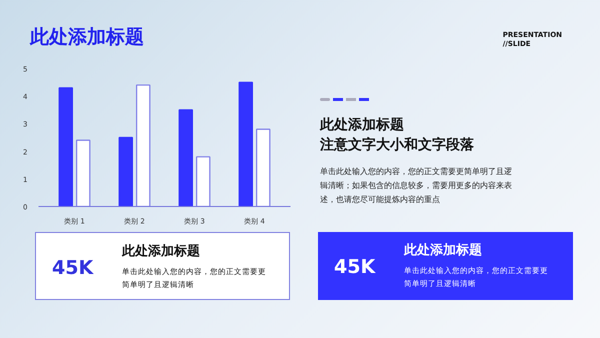  I want to click on text: 注意文字大小和文字段落, so click(397, 145).